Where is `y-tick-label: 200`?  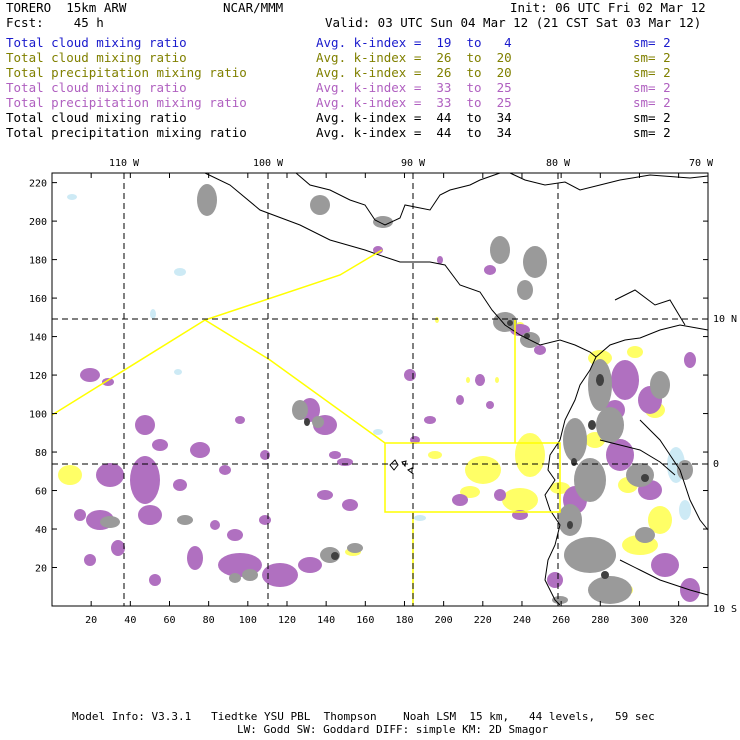
y-tick-label: 200 is located at coordinates (38, 222).